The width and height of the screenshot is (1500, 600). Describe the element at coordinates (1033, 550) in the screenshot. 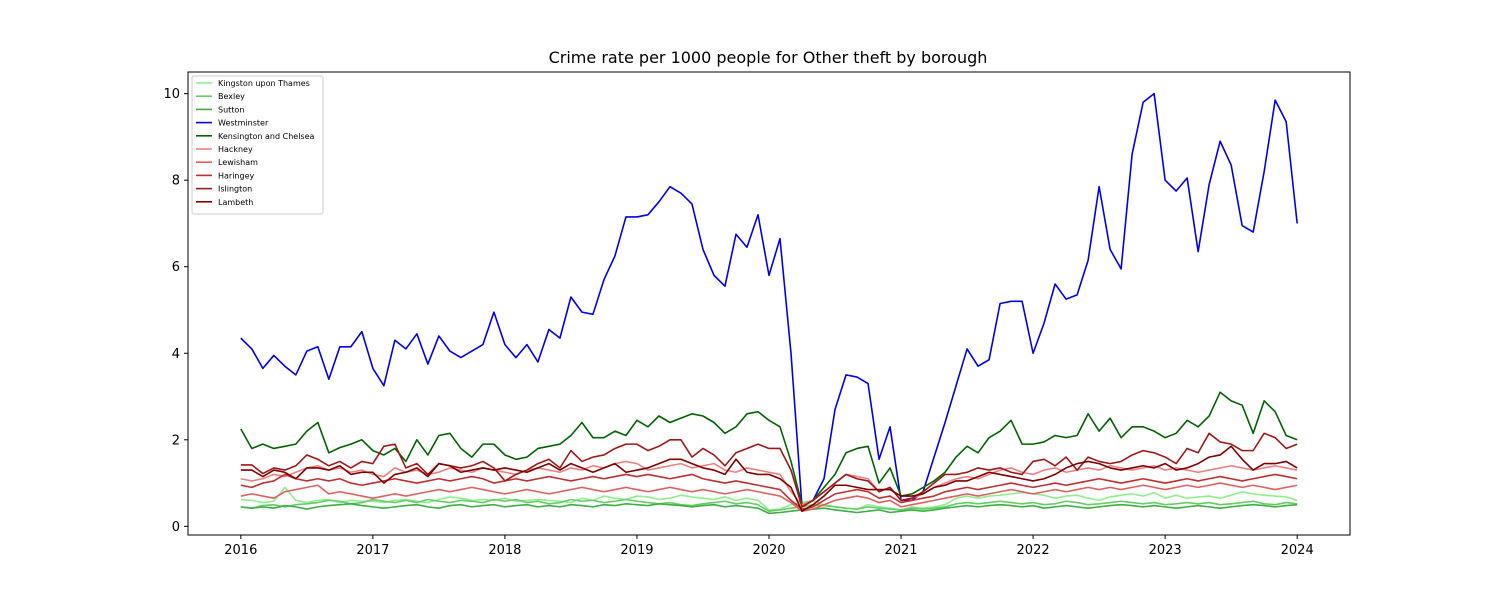

I see `x-tick-label: 2022` at that location.